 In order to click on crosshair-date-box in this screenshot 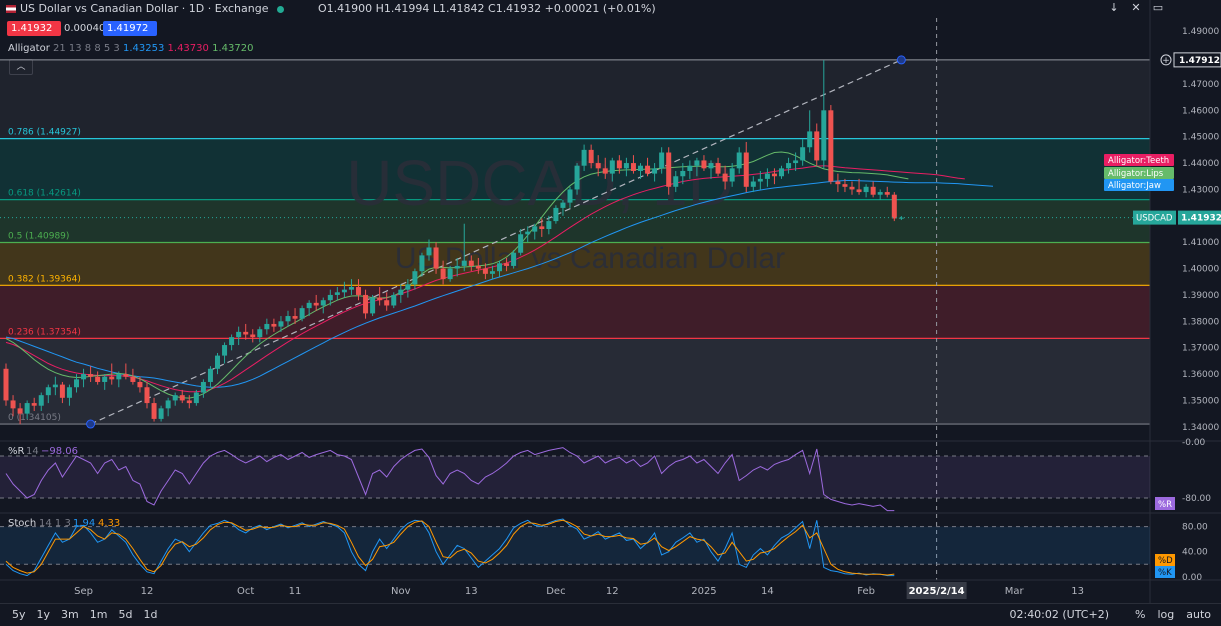, I will do `click(936, 590)`.